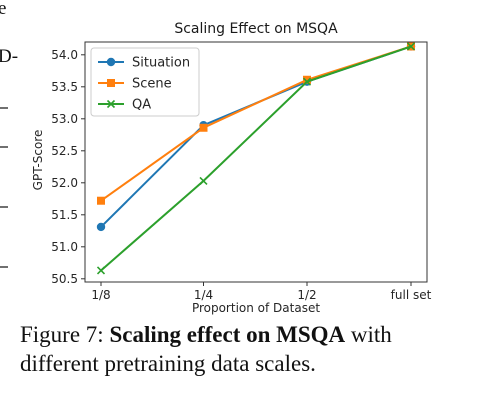 The image size is (477, 403). I want to click on legend-box, so click(145, 82).